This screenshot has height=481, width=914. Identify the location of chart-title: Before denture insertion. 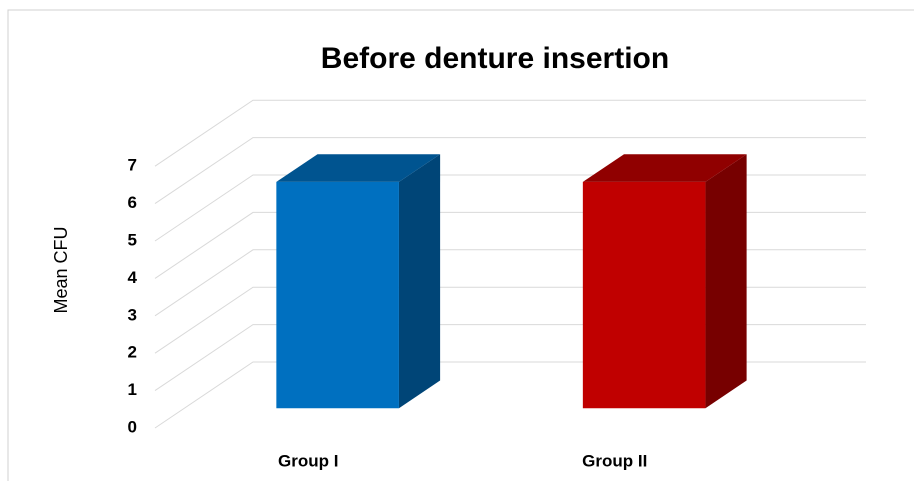
(495, 58).